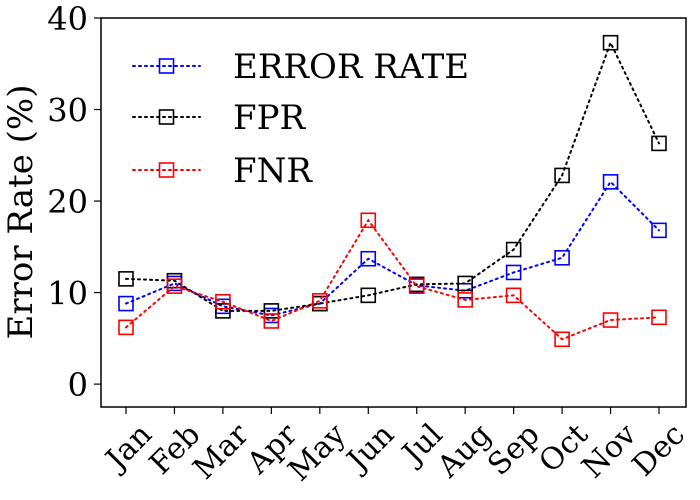 This screenshot has width=700, height=500. What do you see at coordinates (78, 385) in the screenshot?
I see `y-tick-label: 0` at bounding box center [78, 385].